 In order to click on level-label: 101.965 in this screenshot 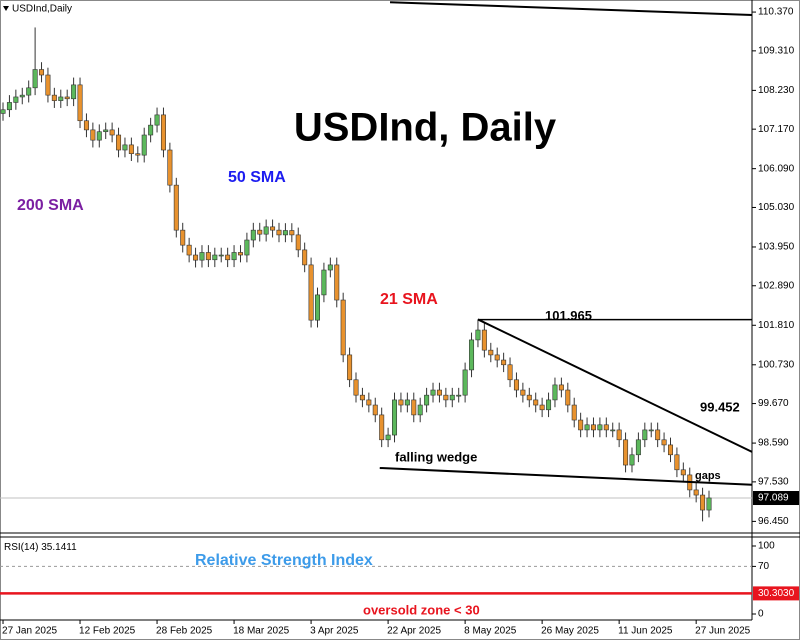, I will do `click(568, 315)`.